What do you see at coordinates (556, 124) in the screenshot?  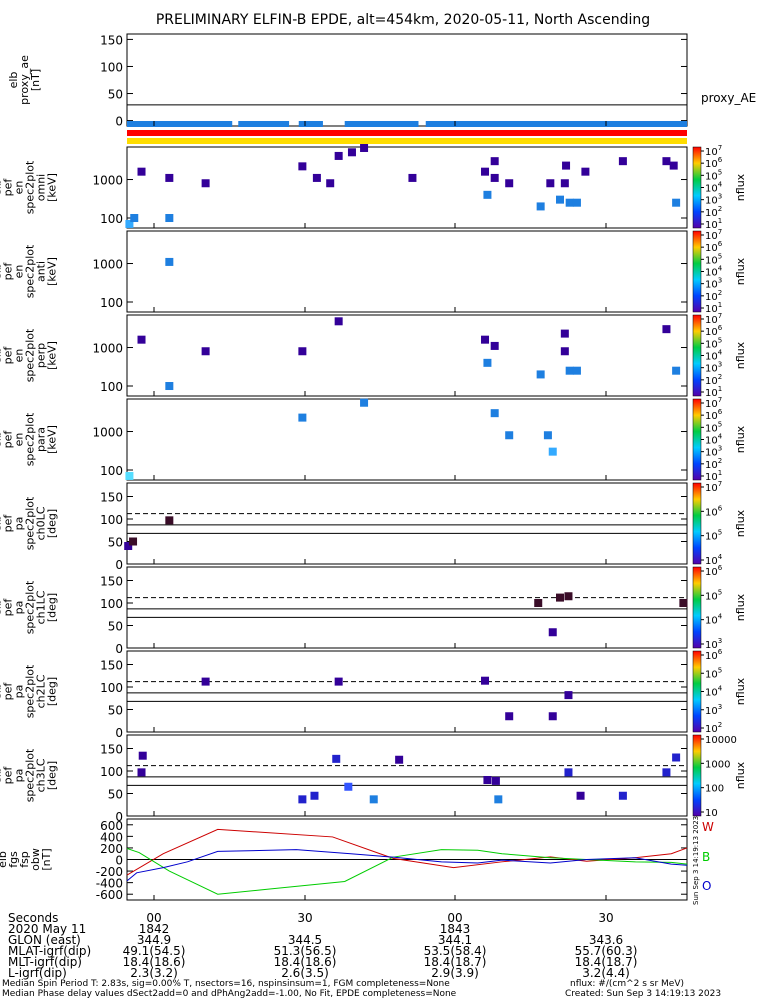 I see `status-bar-blue-segment` at bounding box center [556, 124].